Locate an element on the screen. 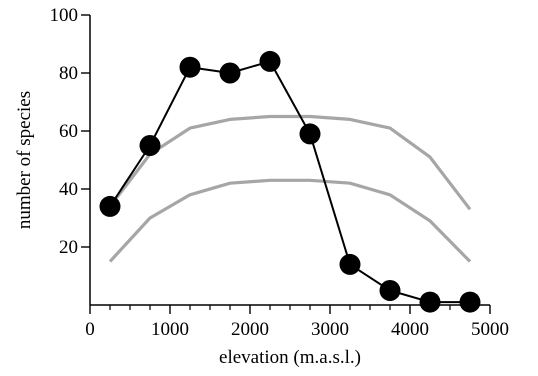 This screenshot has width=538, height=376. y-tick-label: 40 is located at coordinates (68, 189).